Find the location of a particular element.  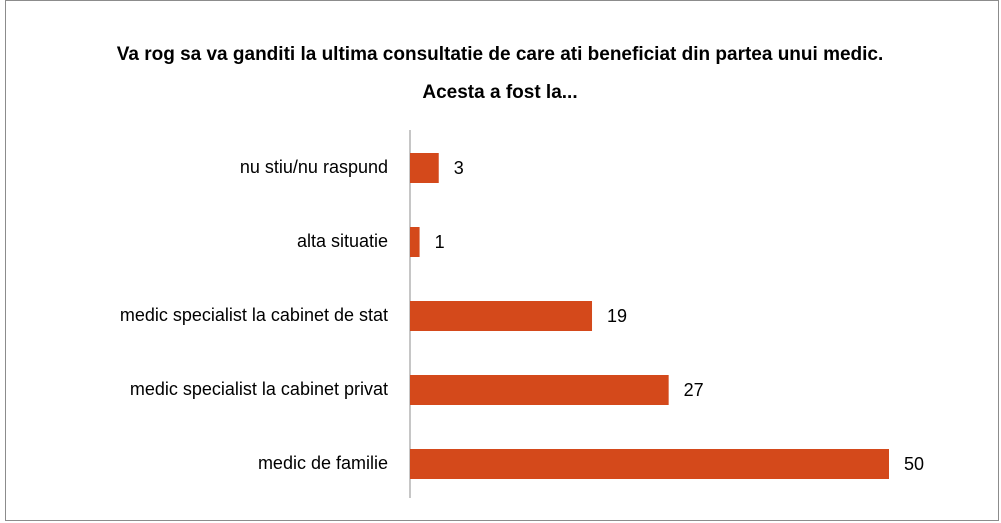

data-label: 27 is located at coordinates (694, 390).